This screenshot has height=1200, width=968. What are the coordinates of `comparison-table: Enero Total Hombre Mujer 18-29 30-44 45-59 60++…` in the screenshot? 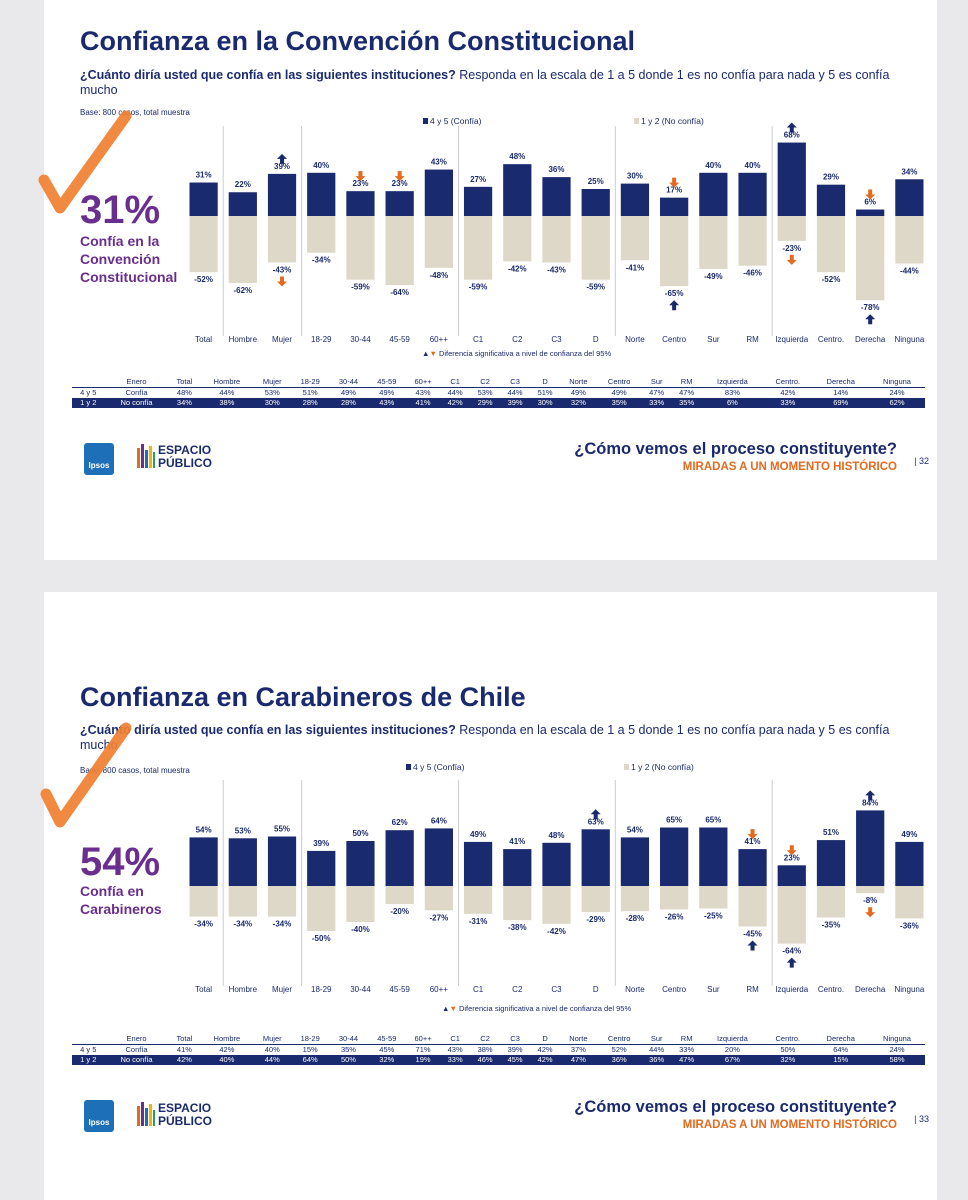 It's located at (498, 392).